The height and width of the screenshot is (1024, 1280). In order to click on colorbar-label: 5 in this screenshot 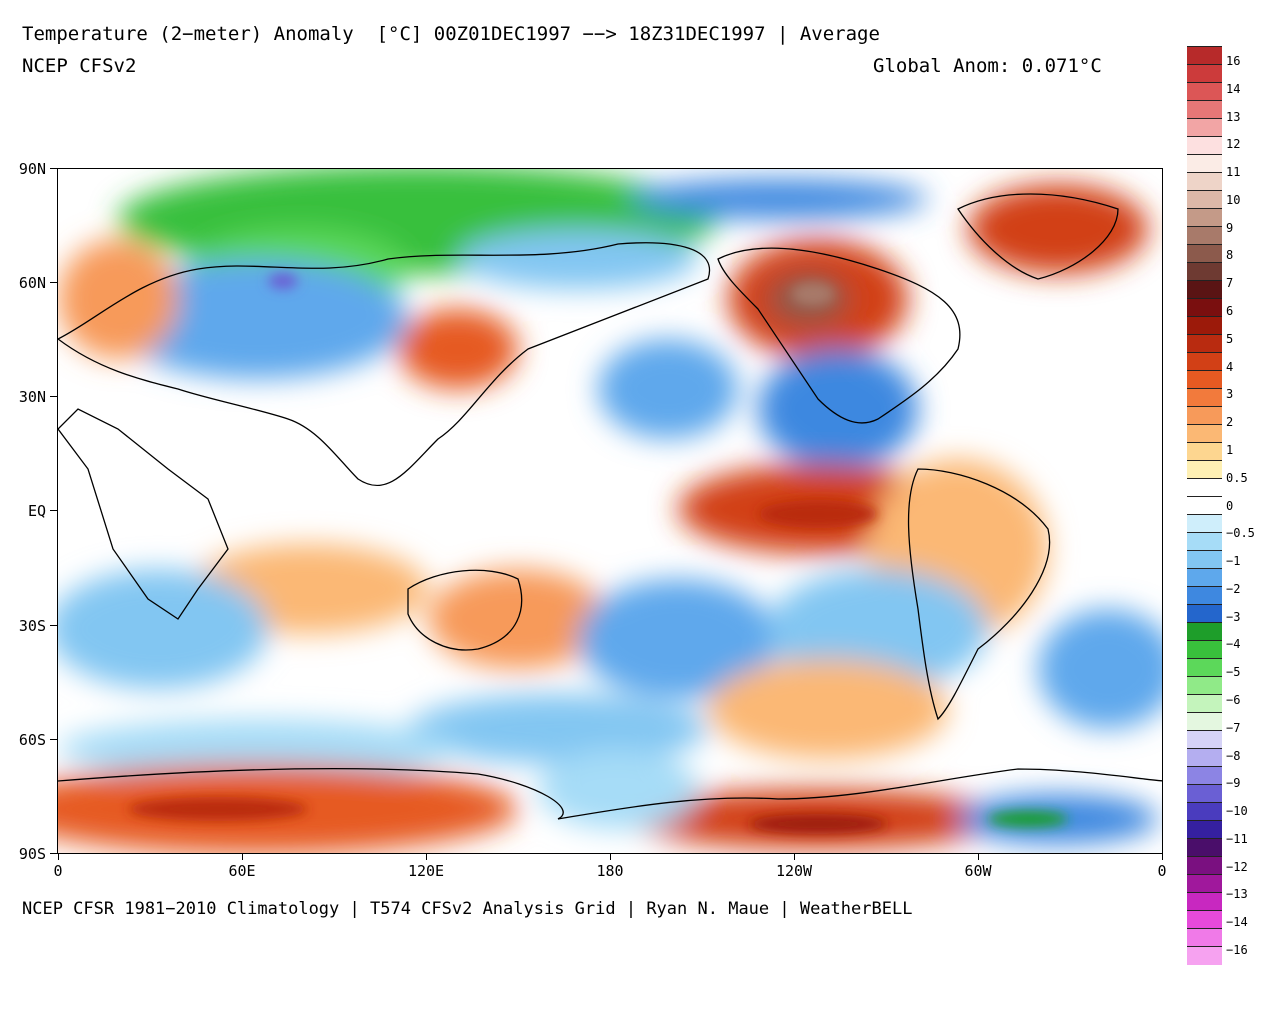, I will do `click(1230, 338)`.